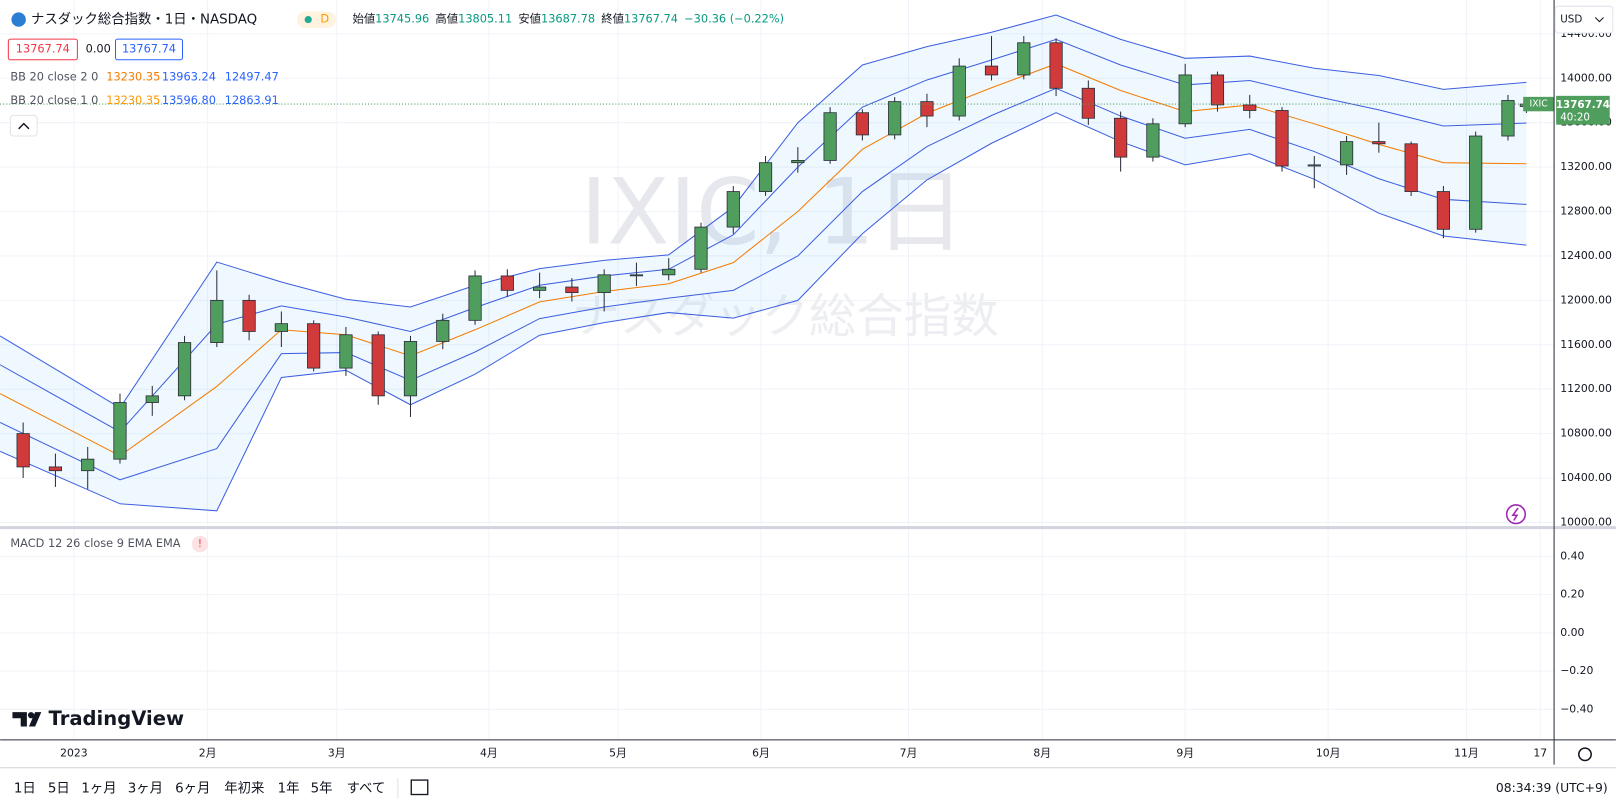  I want to click on y-tick-label: 10800.00, so click(1586, 433).